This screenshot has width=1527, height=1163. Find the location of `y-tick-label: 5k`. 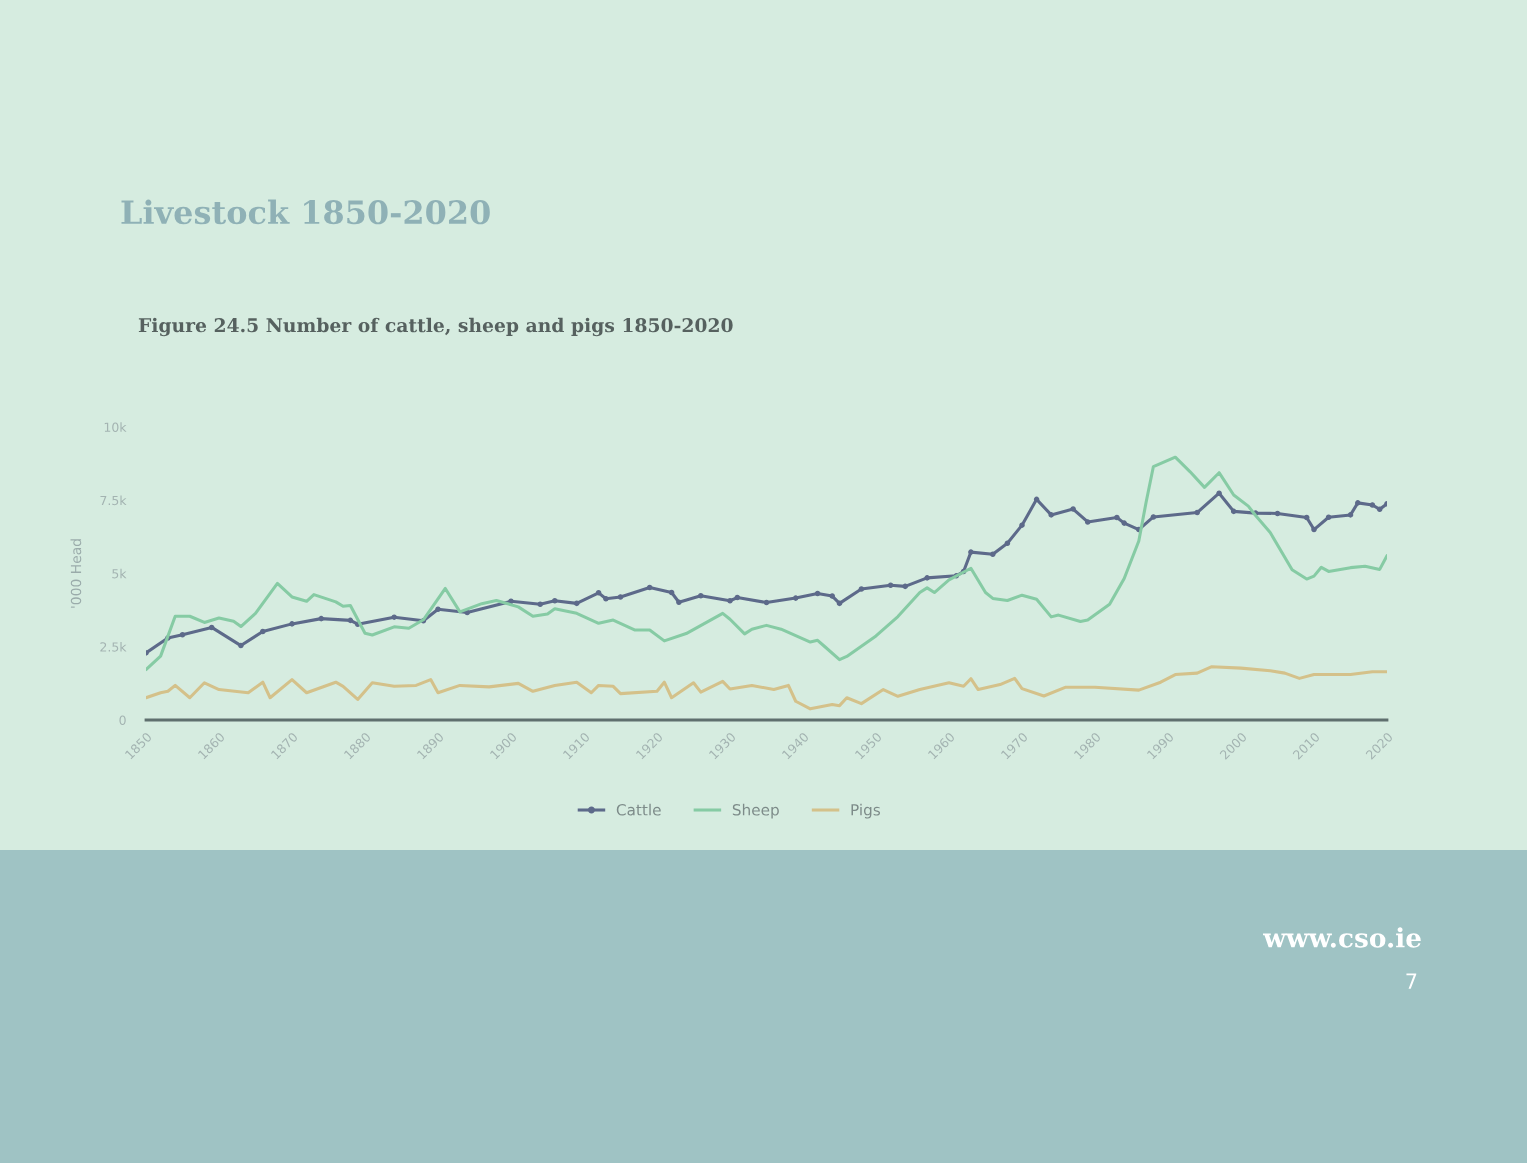

y-tick-label: 5k is located at coordinates (119, 573).